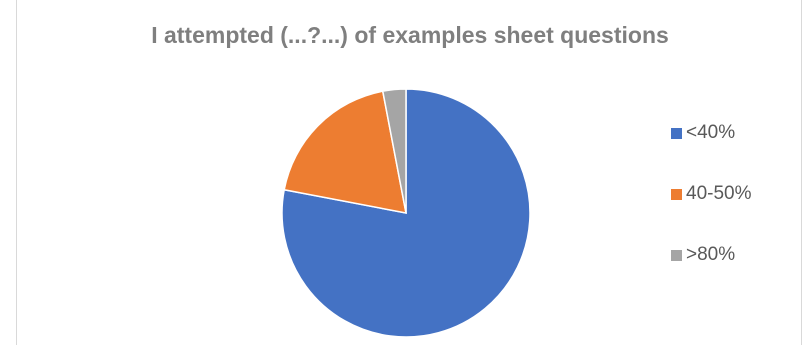 The image size is (803, 345). Describe the element at coordinates (711, 213) in the screenshot. I see `legend: <40% 40-50% >80%` at that location.